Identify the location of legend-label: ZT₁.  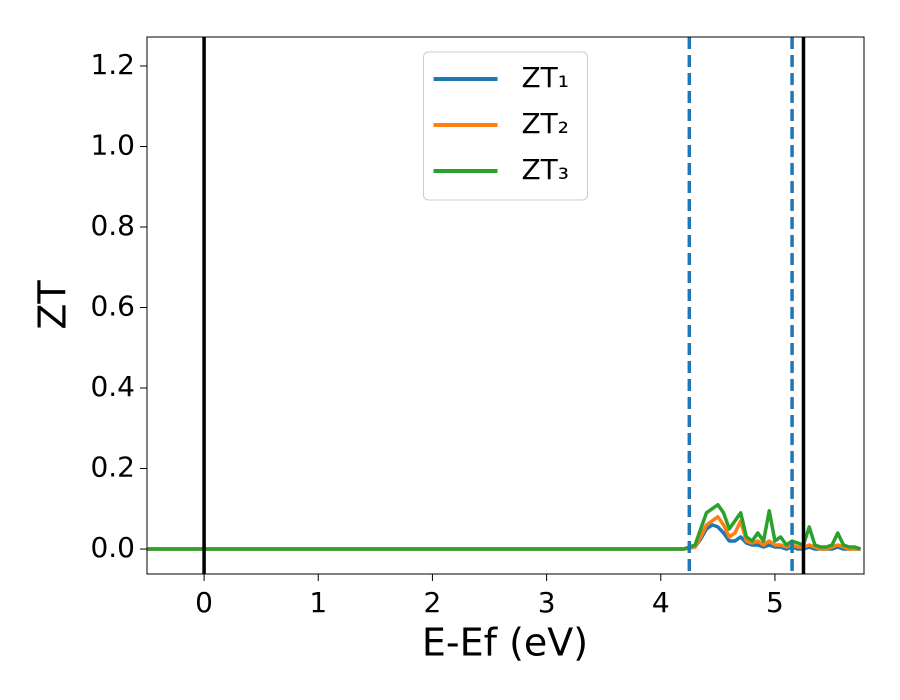
(546, 77).